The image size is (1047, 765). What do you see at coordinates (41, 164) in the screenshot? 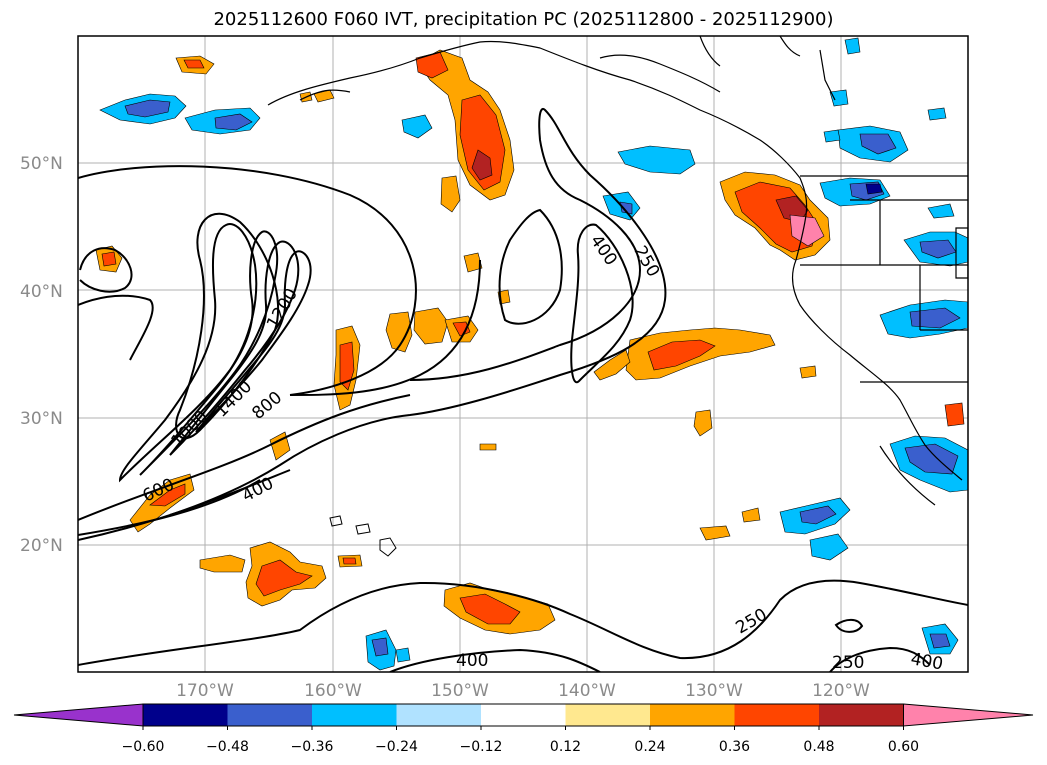
I see `lat-label: 50°N` at bounding box center [41, 164].